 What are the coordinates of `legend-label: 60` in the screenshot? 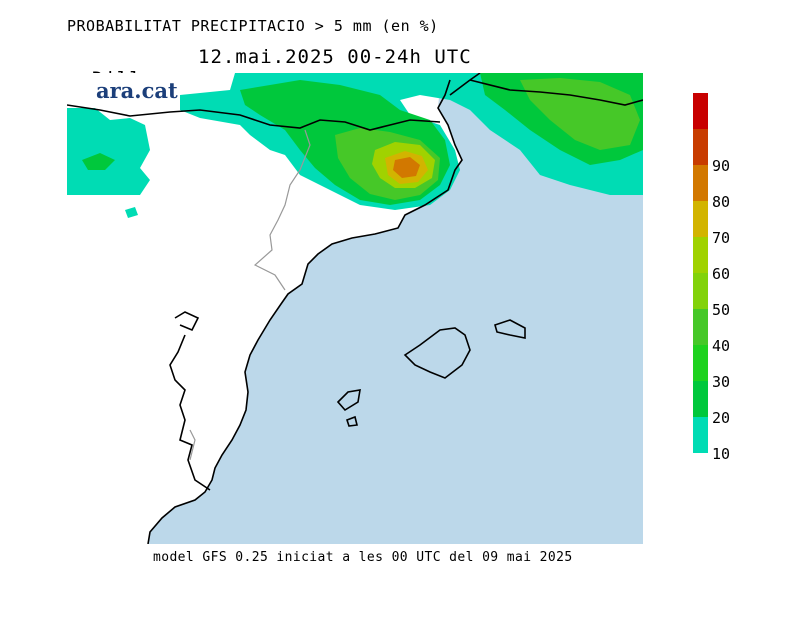 It's located at (721, 274).